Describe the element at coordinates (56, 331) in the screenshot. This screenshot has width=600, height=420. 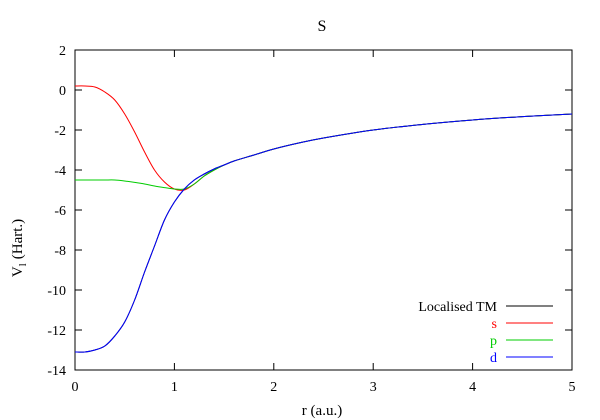
I see `y-tick-label: -12` at that location.